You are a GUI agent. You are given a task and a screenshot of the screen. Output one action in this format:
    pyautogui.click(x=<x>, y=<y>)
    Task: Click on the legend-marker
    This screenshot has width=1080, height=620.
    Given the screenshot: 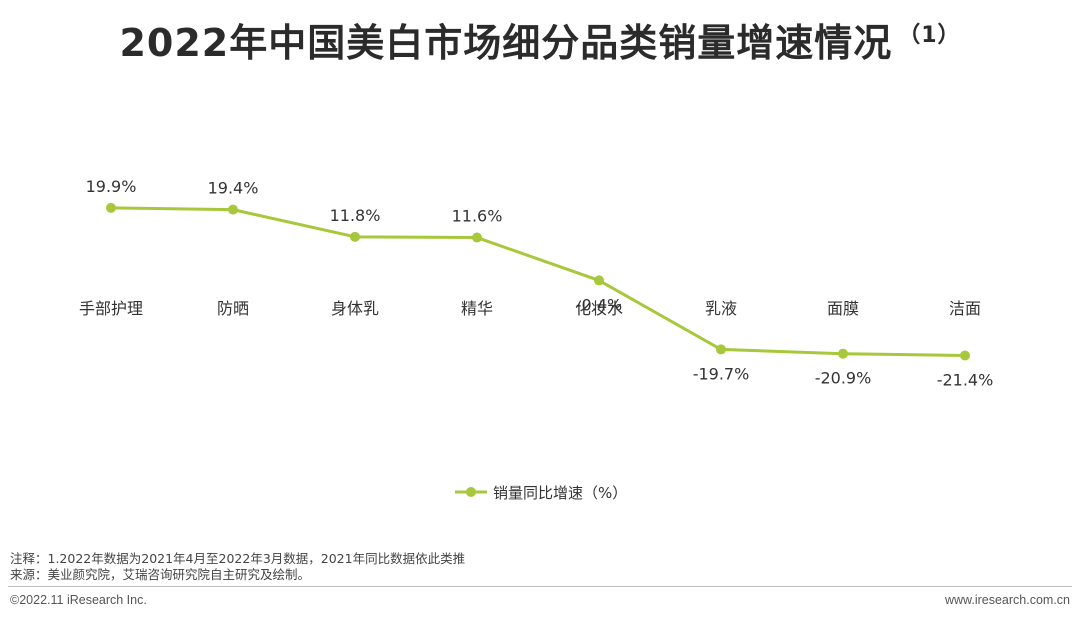 What is the action you would take?
    pyautogui.click(x=471, y=492)
    